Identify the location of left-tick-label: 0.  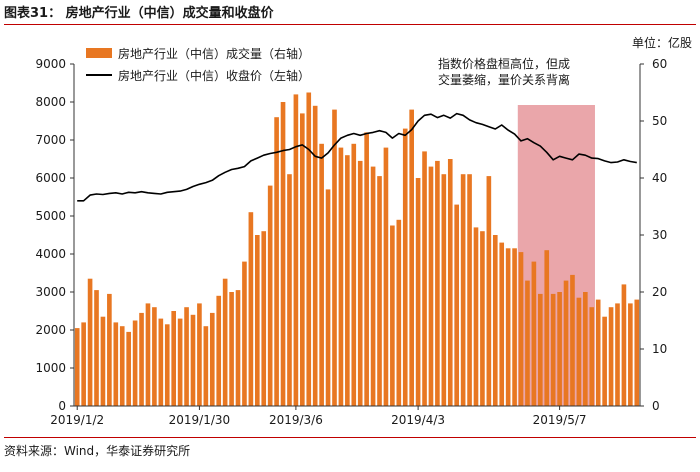
(62, 406).